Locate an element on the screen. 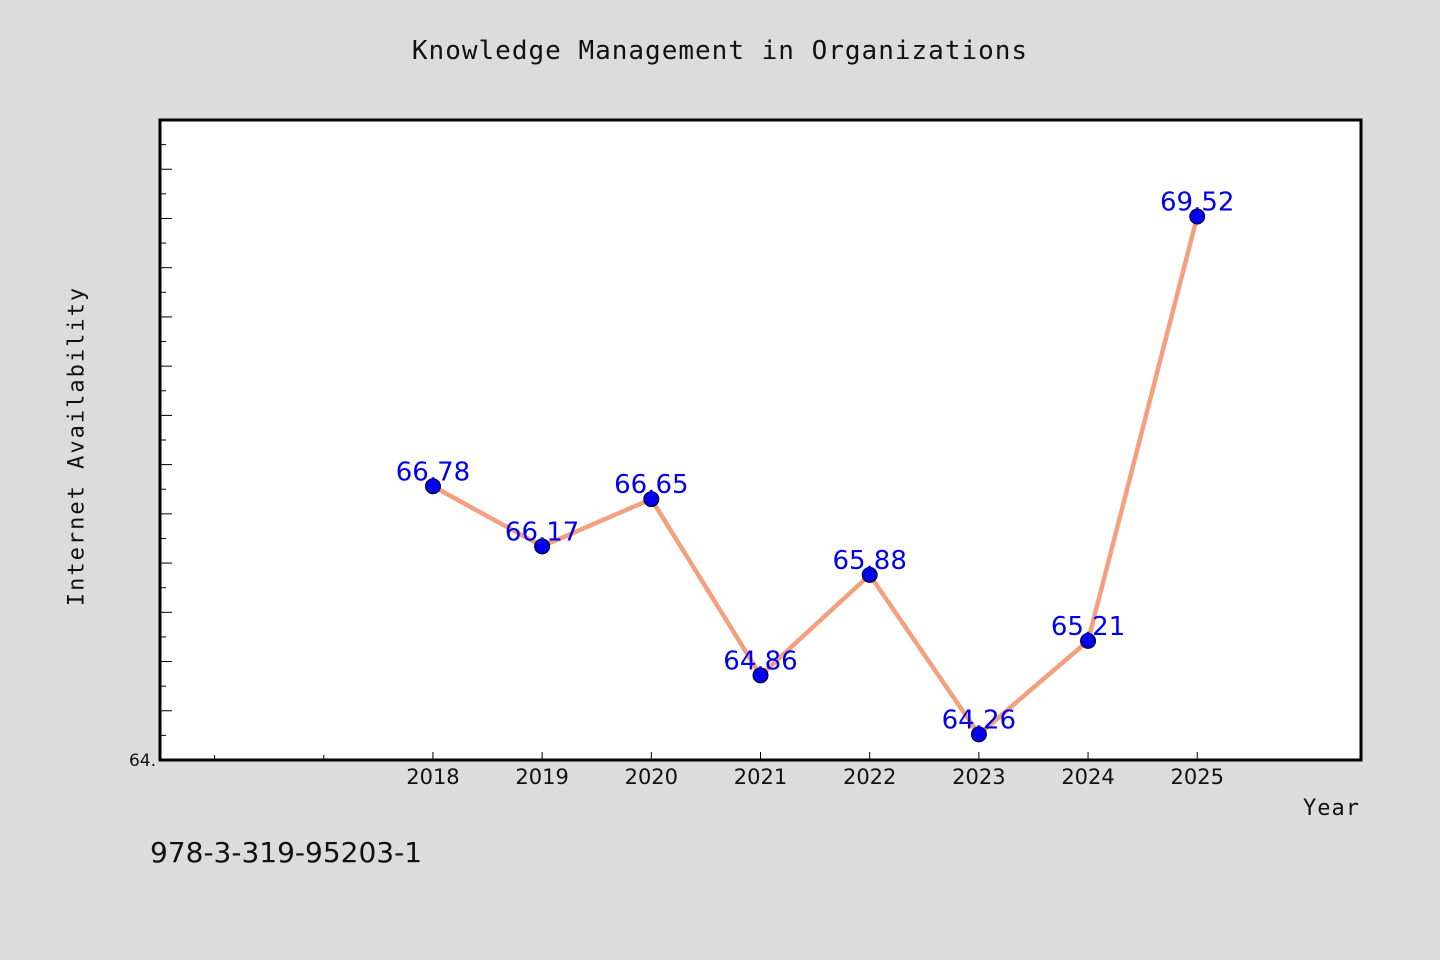 The width and height of the screenshot is (1440, 960). x-tick-label: 2018 is located at coordinates (432, 777).